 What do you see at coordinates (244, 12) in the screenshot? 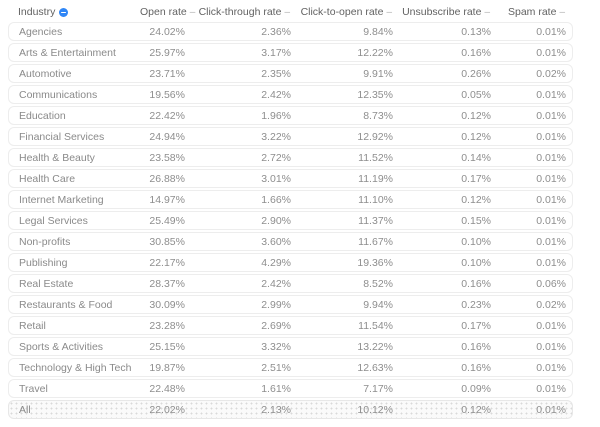
I see `column-header-click-through-rate: Click-through rate –` at bounding box center [244, 12].